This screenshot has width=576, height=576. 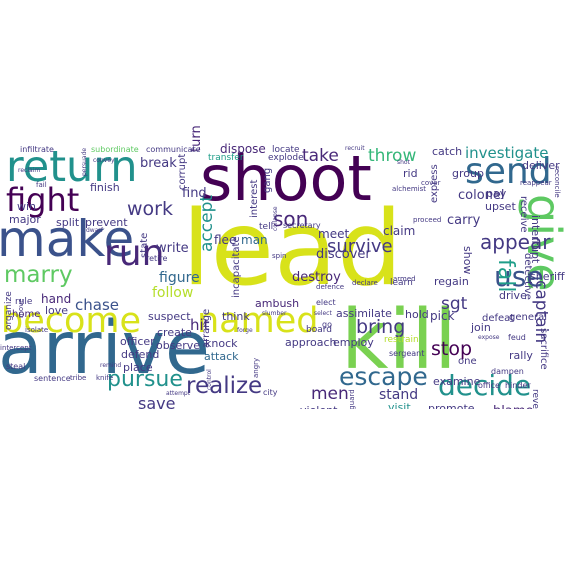 I want to click on word-forge: forge, so click(x=245, y=330).